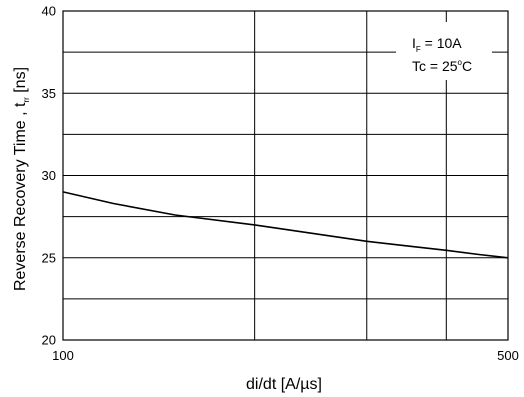  I want to click on y-tick-label: 30, so click(49, 175).